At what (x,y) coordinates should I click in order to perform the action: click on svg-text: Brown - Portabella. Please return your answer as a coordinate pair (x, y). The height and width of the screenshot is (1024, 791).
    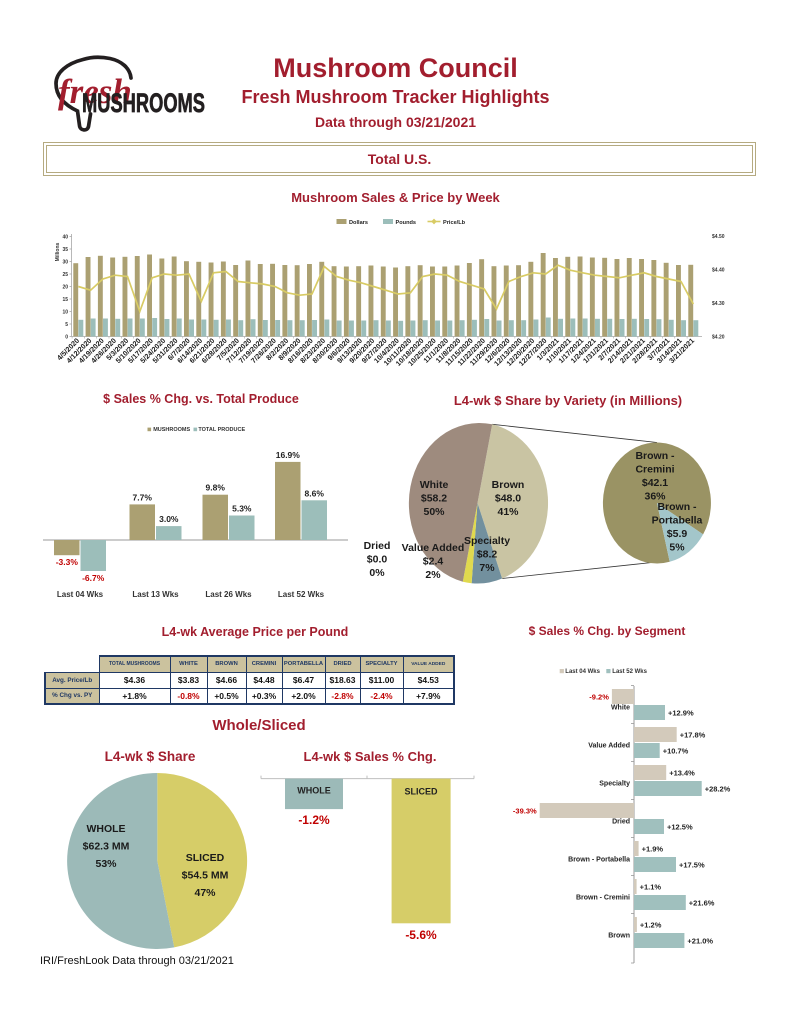
    Looking at the image, I should click on (599, 860).